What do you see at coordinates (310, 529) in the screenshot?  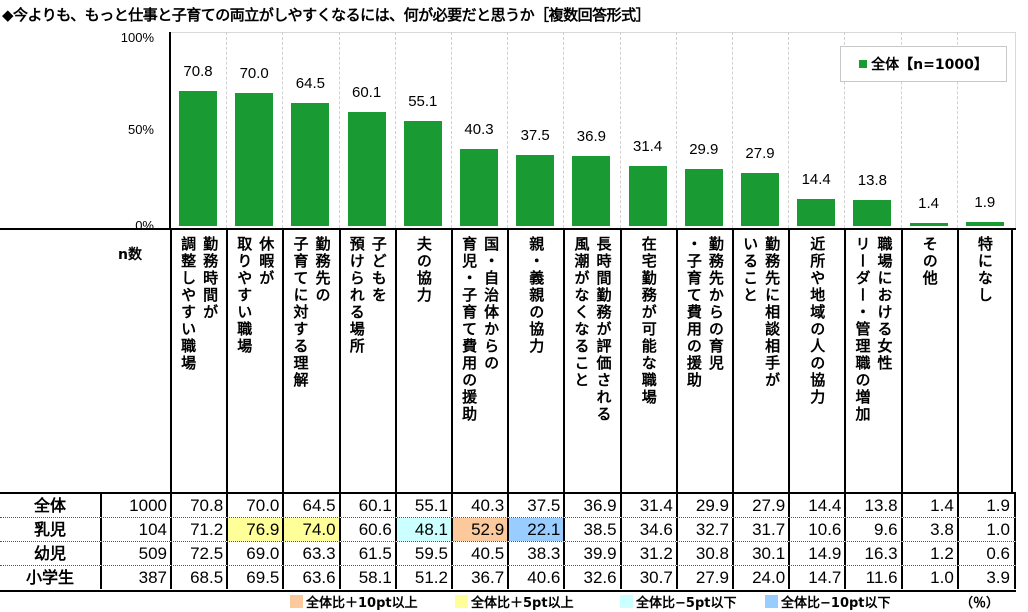 I see `value-cell: 74.0` at bounding box center [310, 529].